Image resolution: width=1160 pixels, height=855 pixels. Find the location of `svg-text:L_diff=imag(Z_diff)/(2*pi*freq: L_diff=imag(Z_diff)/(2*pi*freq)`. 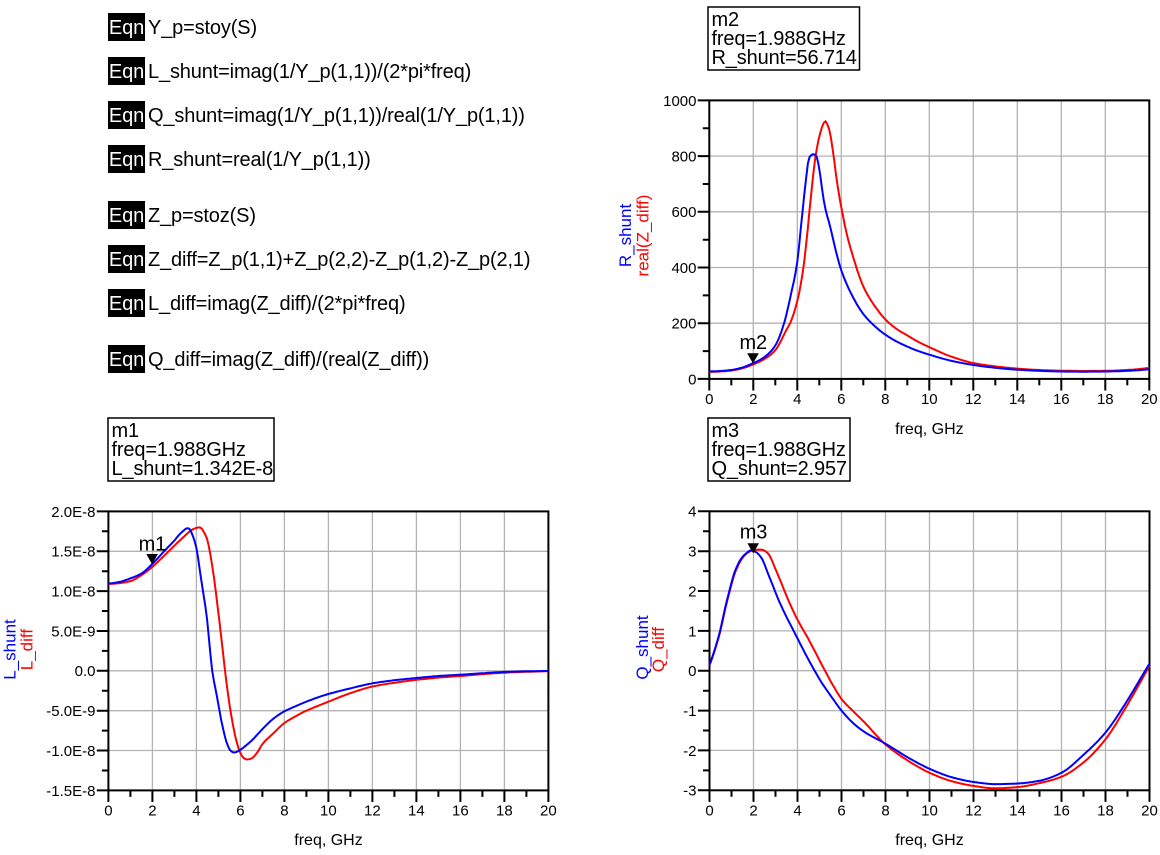

svg-text:L_diff=imag(Z_diff)/(2*pi*freq: L_diff=imag(Z_diff)/(2*pi*freq) is located at coordinates (277, 304).